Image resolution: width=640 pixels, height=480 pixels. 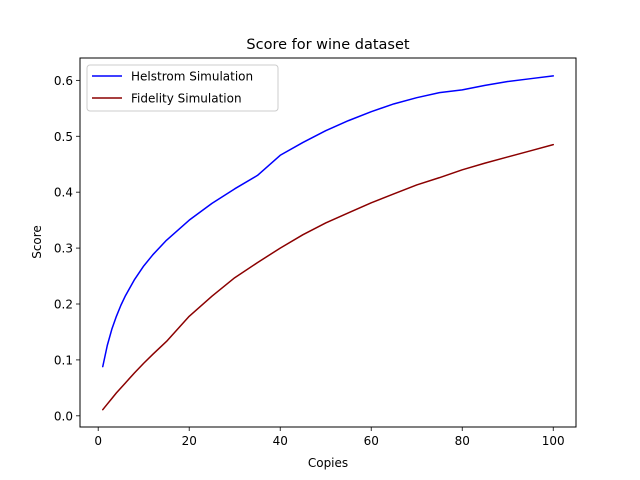 I want to click on y-axis-label: Score, so click(x=37, y=242).